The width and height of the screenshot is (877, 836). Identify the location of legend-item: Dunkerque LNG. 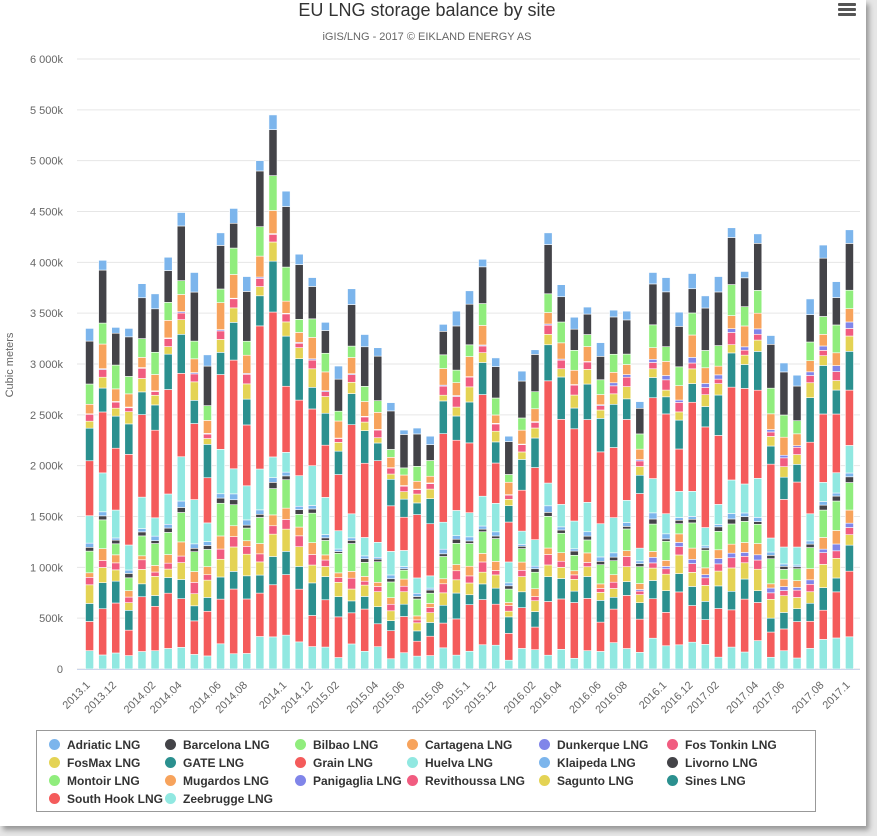
(593, 745).